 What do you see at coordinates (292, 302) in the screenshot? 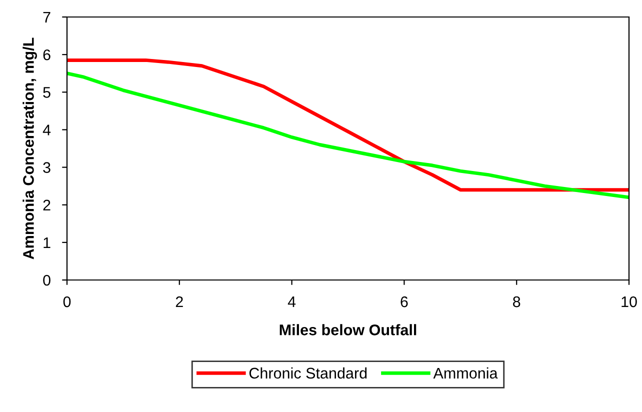
I see `x-tick-label: 4` at bounding box center [292, 302].